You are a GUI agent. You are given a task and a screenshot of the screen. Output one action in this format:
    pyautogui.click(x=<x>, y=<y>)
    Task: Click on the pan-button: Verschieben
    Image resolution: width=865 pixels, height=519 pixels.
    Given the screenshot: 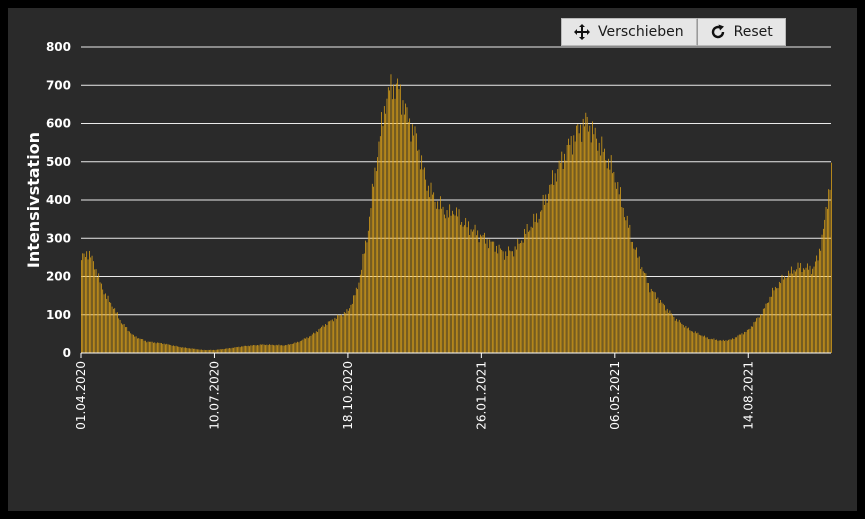 What is the action you would take?
    pyautogui.click(x=629, y=32)
    